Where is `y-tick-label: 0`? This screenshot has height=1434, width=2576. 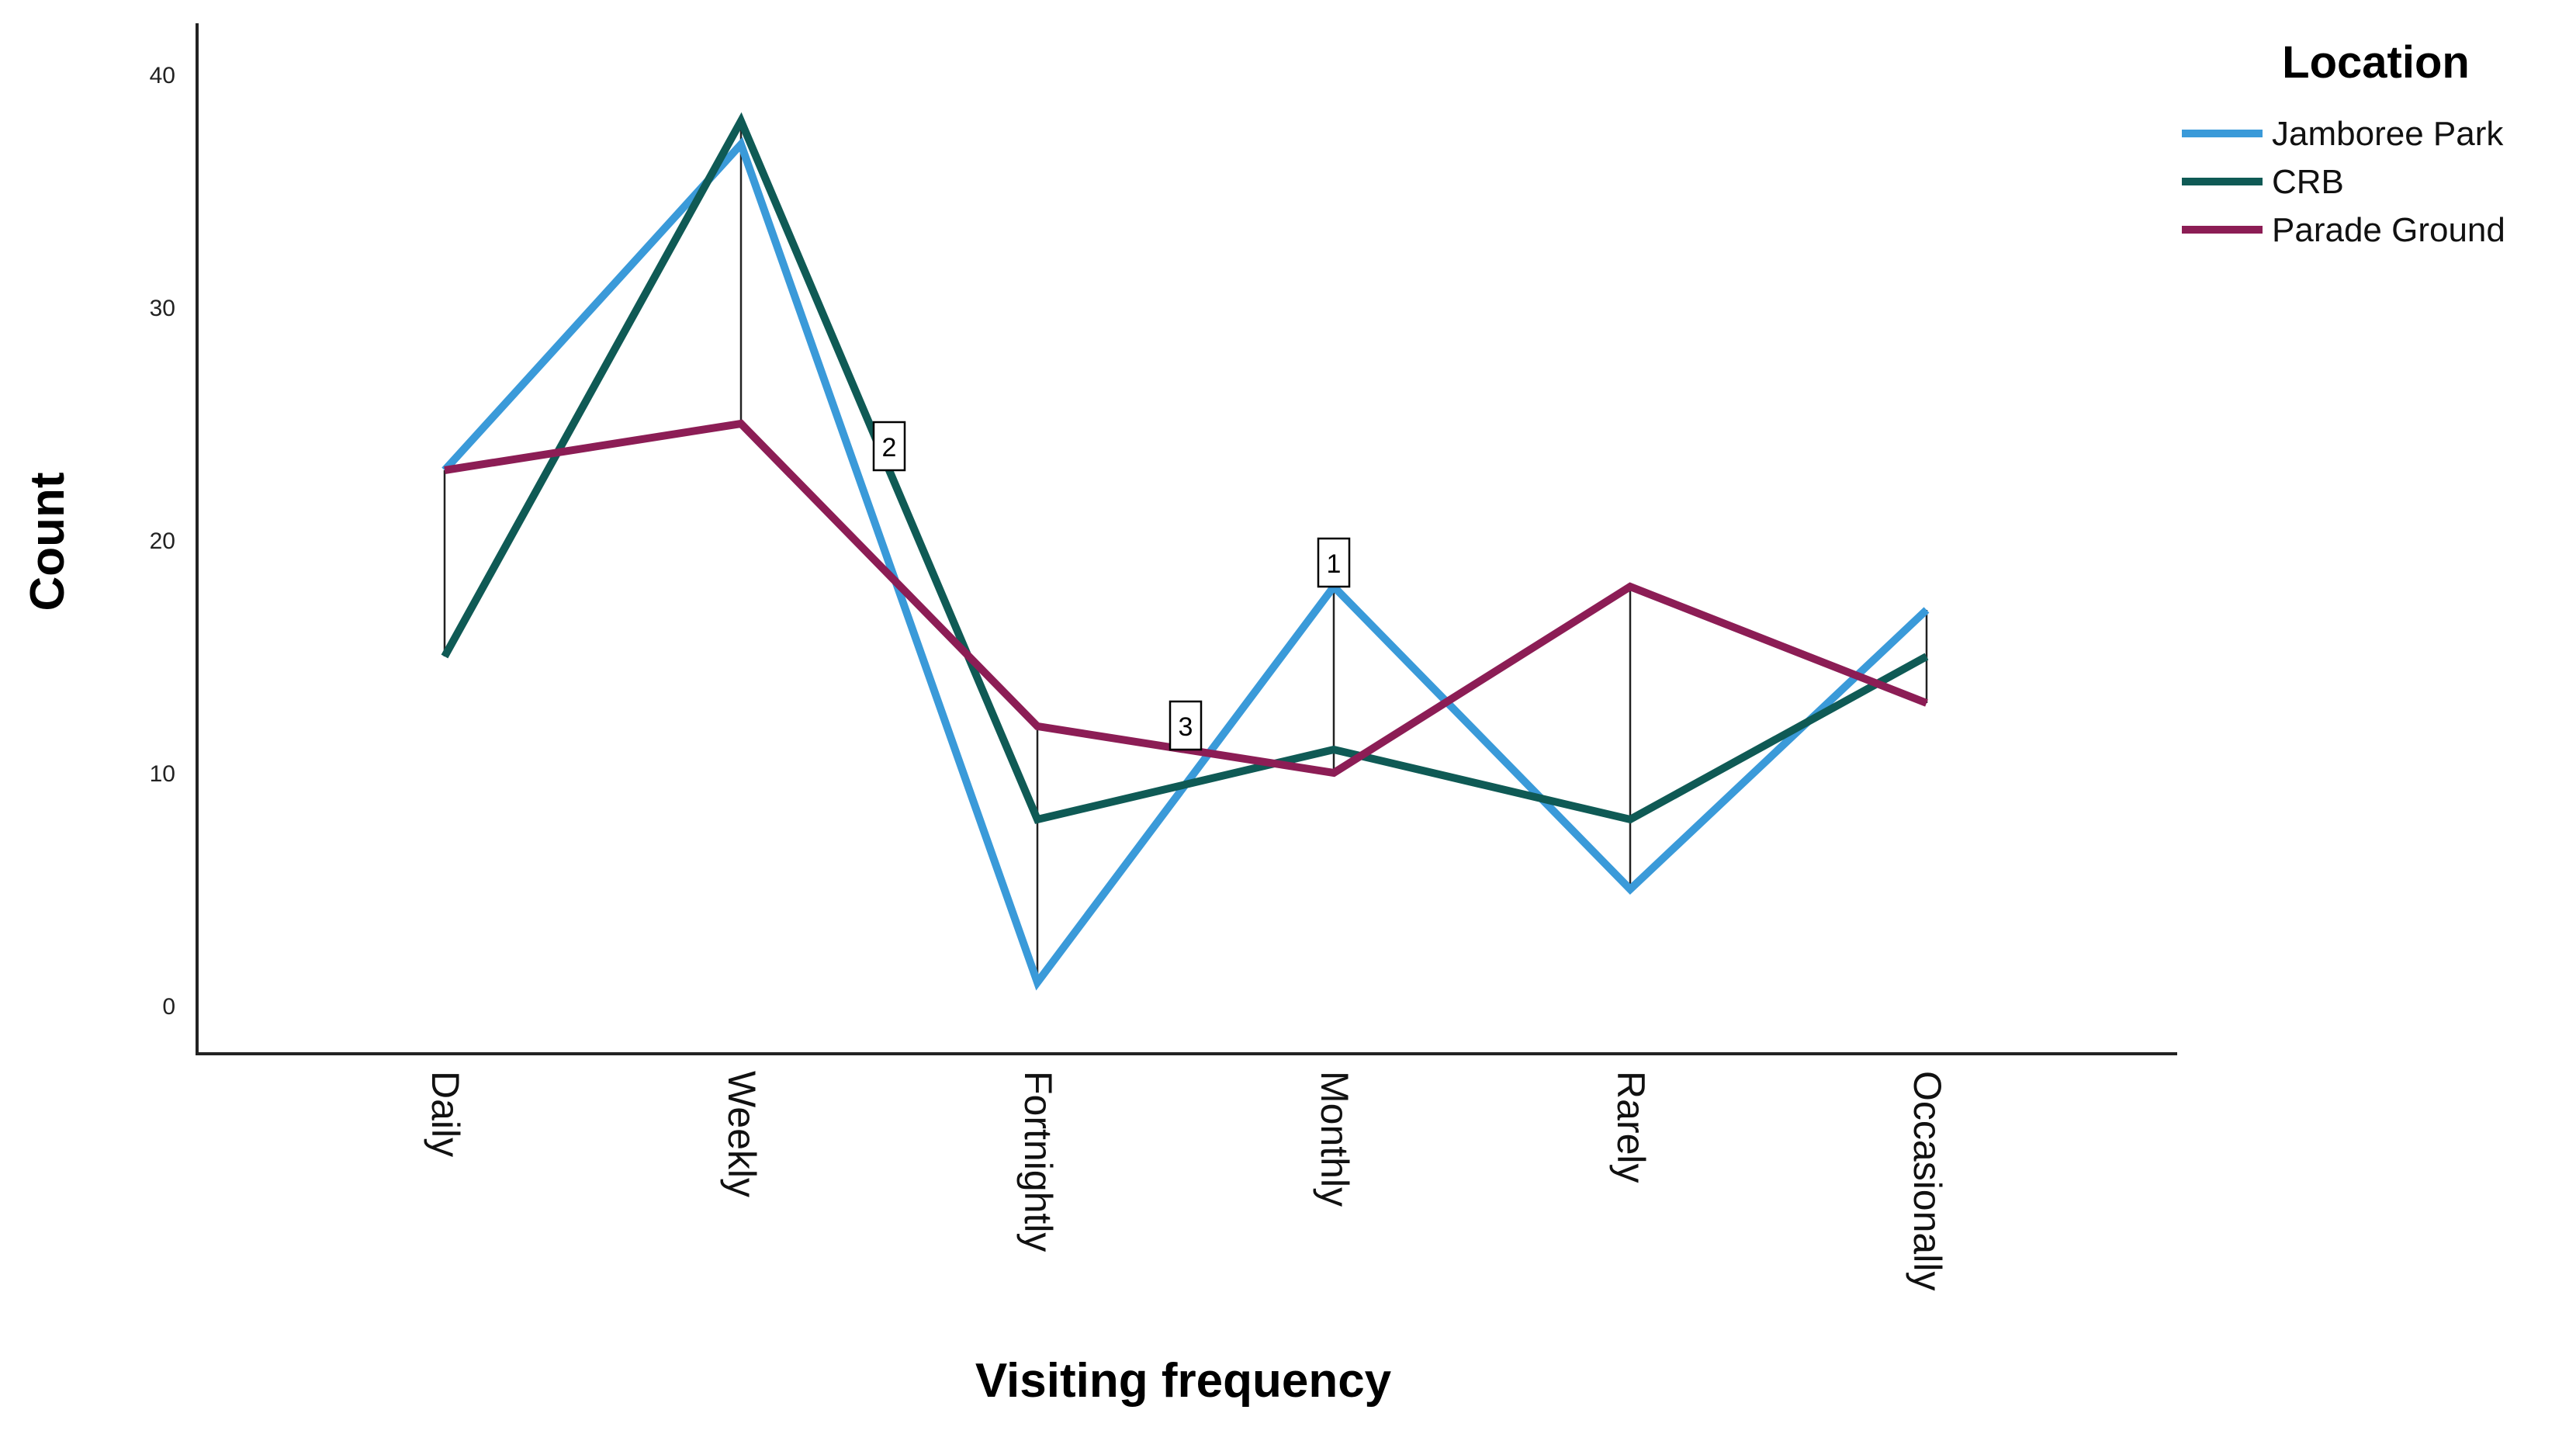 y-tick-label: 0 is located at coordinates (168, 1007).